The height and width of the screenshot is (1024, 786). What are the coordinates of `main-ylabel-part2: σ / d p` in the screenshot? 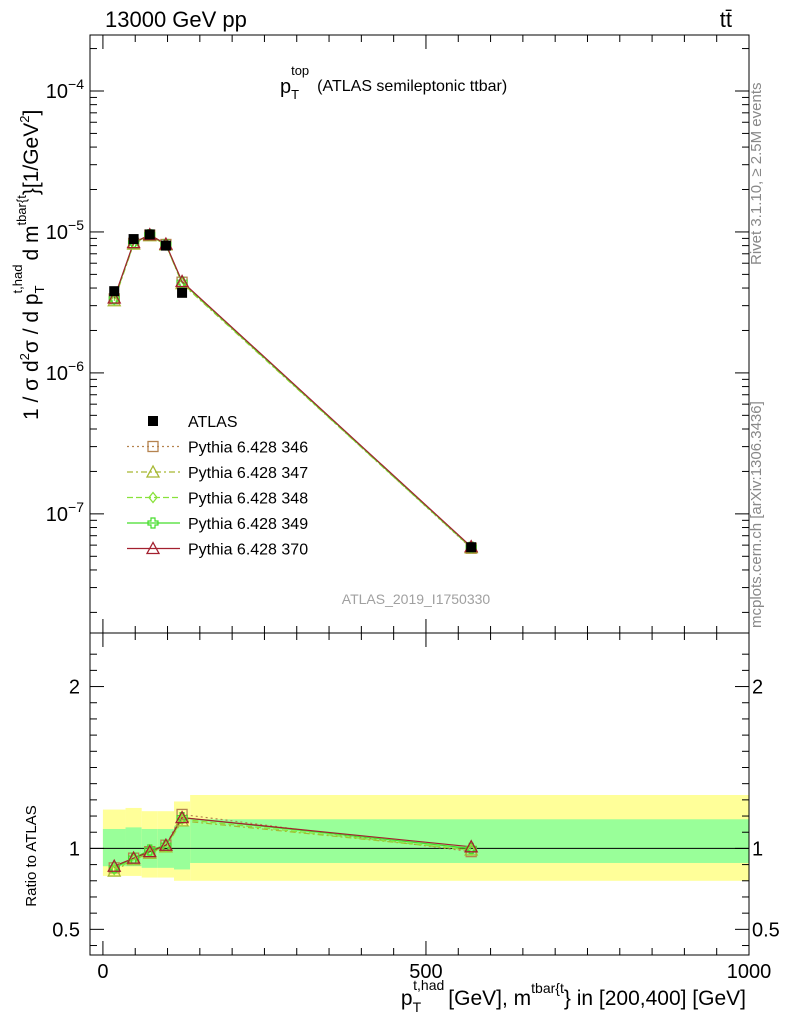 It's located at (31, 323).